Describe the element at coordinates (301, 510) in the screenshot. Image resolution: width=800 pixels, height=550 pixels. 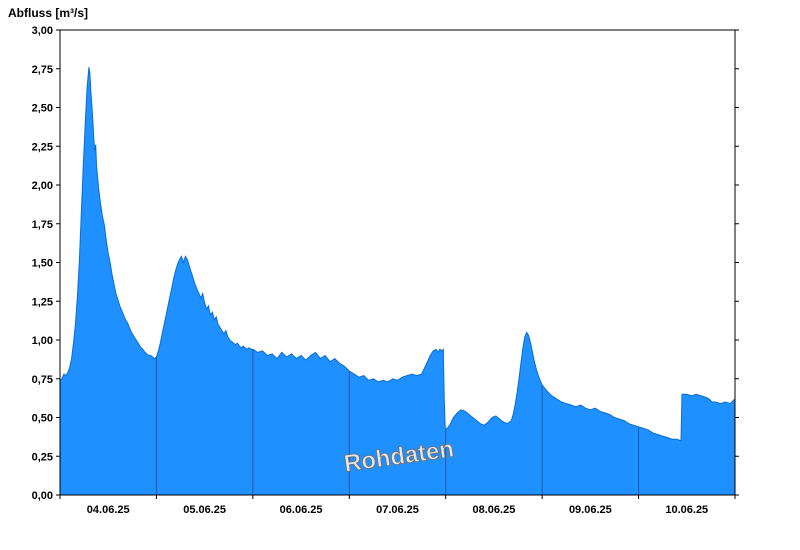
I see `x-axis-day-label: 06.06.25` at that location.